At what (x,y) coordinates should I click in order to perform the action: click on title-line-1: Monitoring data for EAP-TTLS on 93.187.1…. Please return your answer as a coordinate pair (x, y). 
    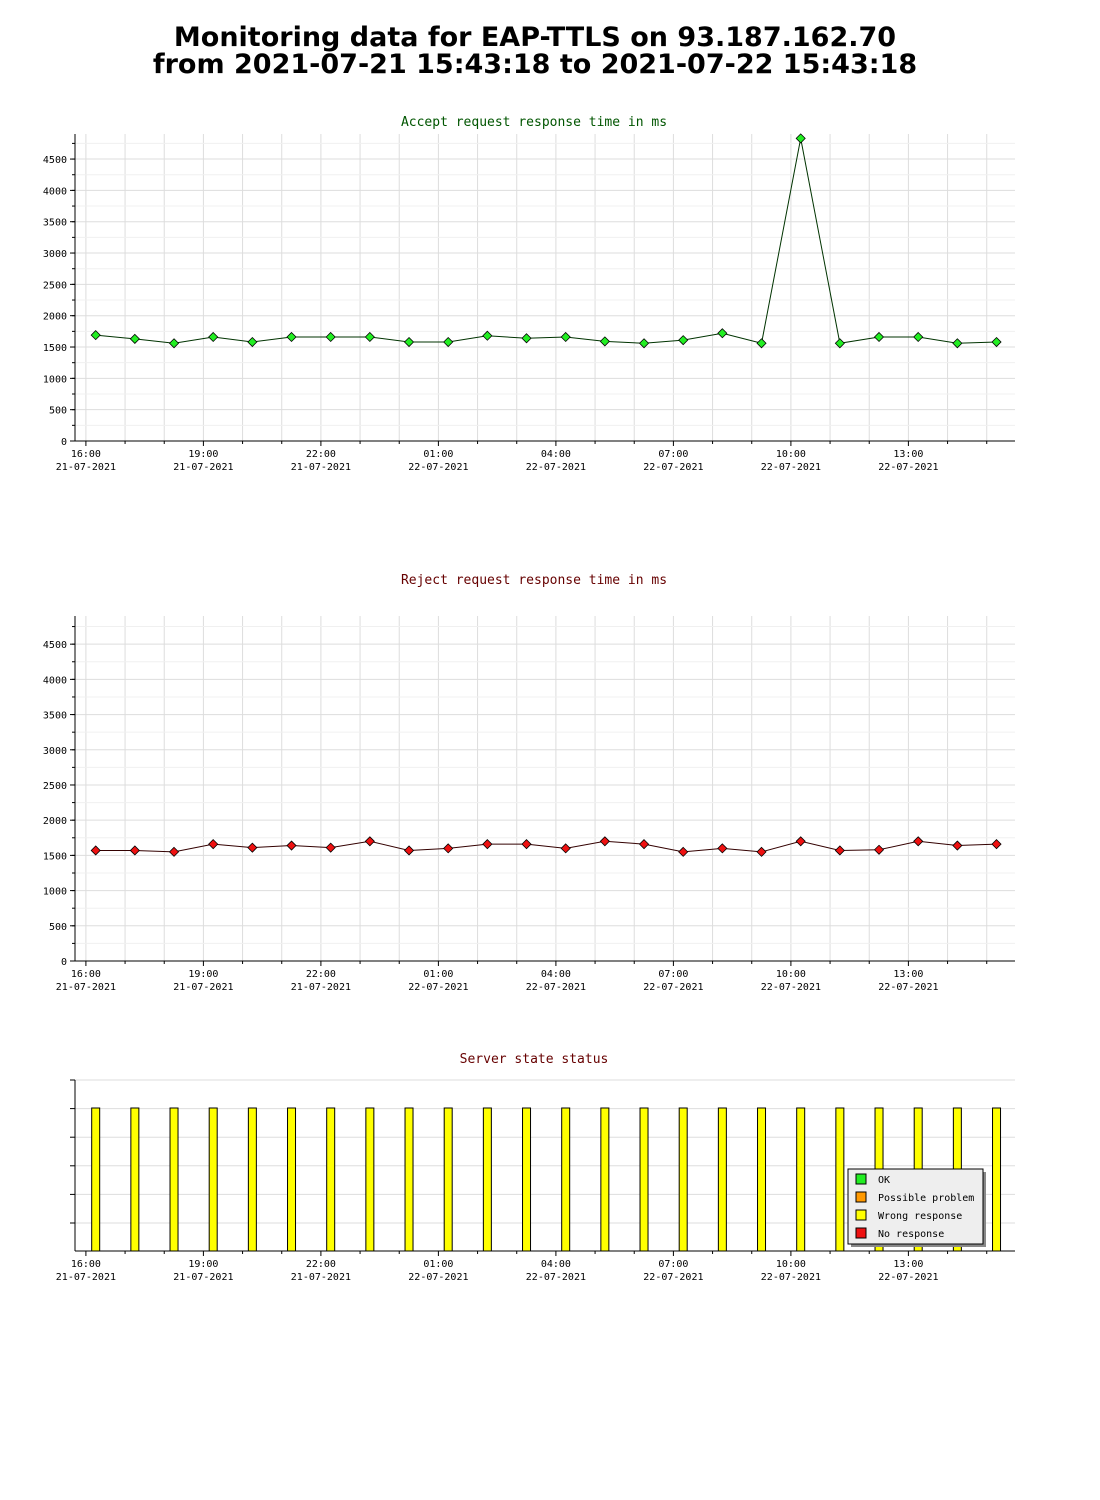
    Looking at the image, I should click on (535, 37).